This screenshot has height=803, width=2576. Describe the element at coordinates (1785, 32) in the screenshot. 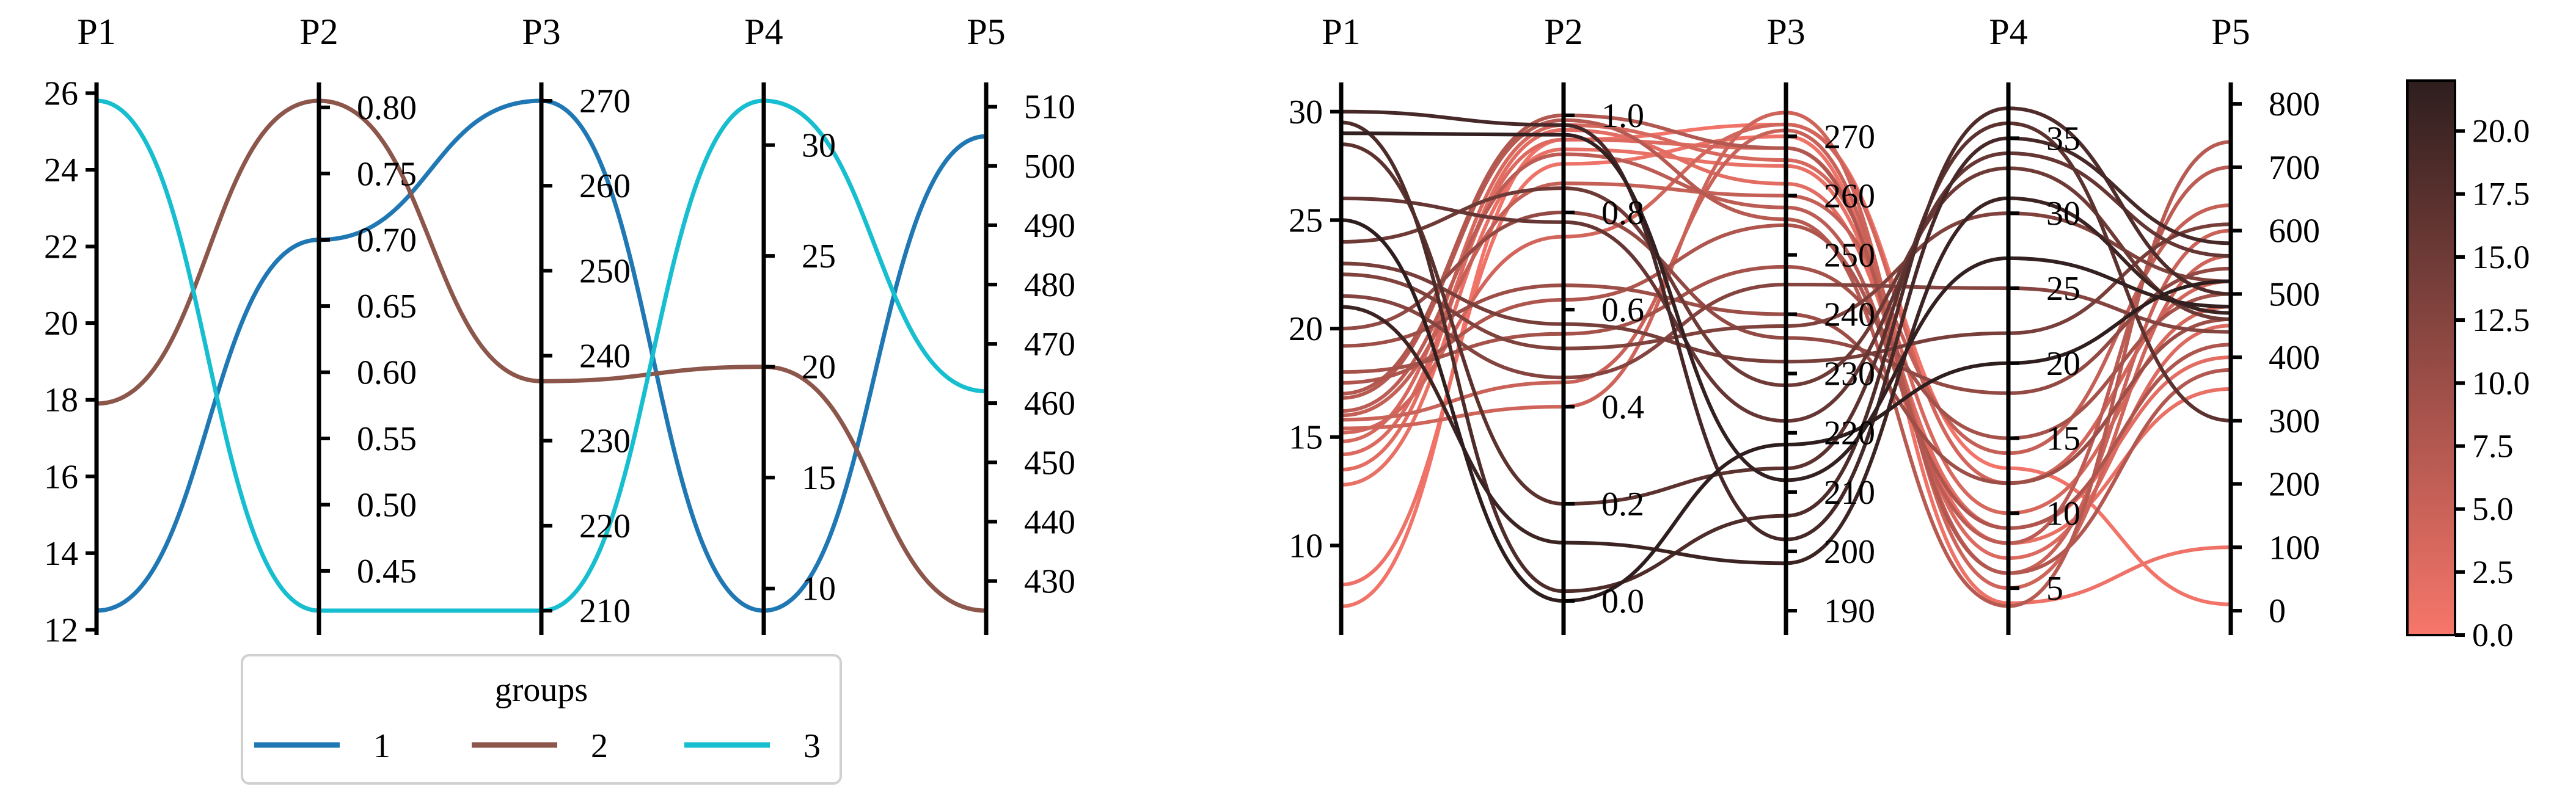

I see `axis-title: P3` at that location.